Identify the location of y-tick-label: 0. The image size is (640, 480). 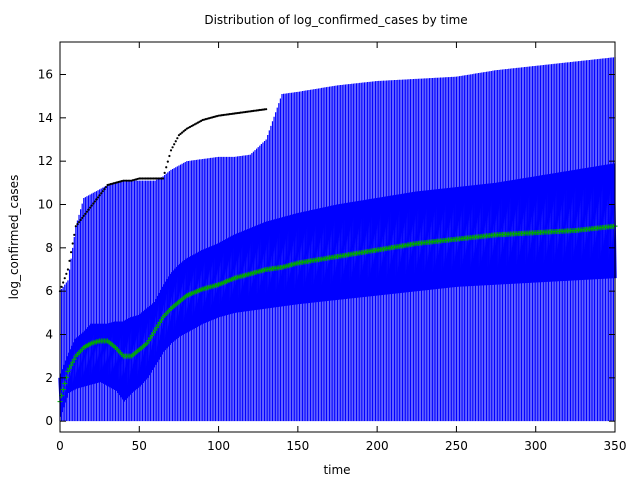
(49, 421).